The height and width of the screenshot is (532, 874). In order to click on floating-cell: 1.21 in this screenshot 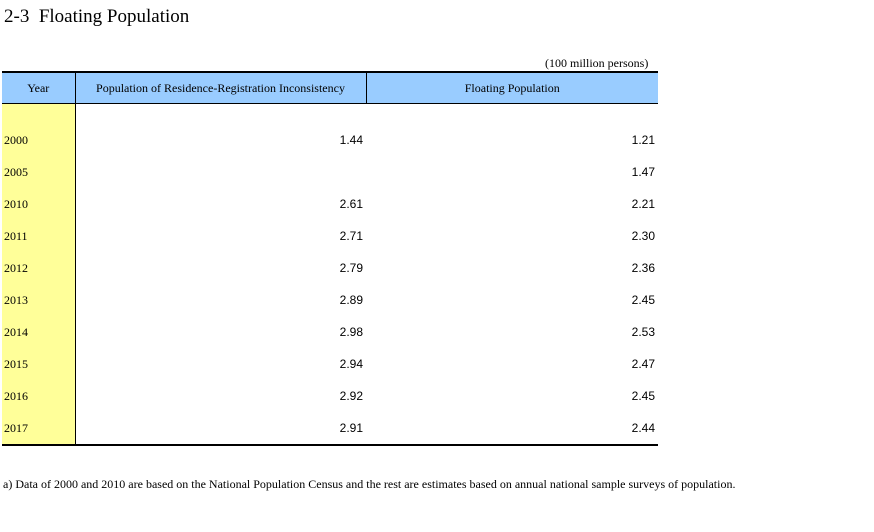, I will do `click(643, 140)`.